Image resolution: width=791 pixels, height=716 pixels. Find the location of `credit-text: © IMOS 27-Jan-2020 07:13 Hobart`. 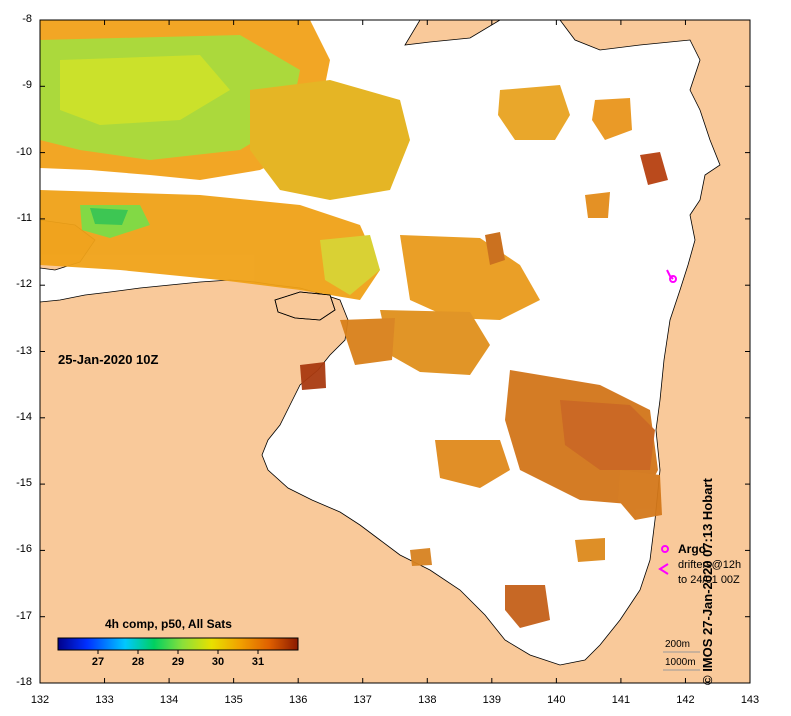

credit-text: © IMOS 27-Jan-2020 07:13 Hobart is located at coordinates (707, 581).